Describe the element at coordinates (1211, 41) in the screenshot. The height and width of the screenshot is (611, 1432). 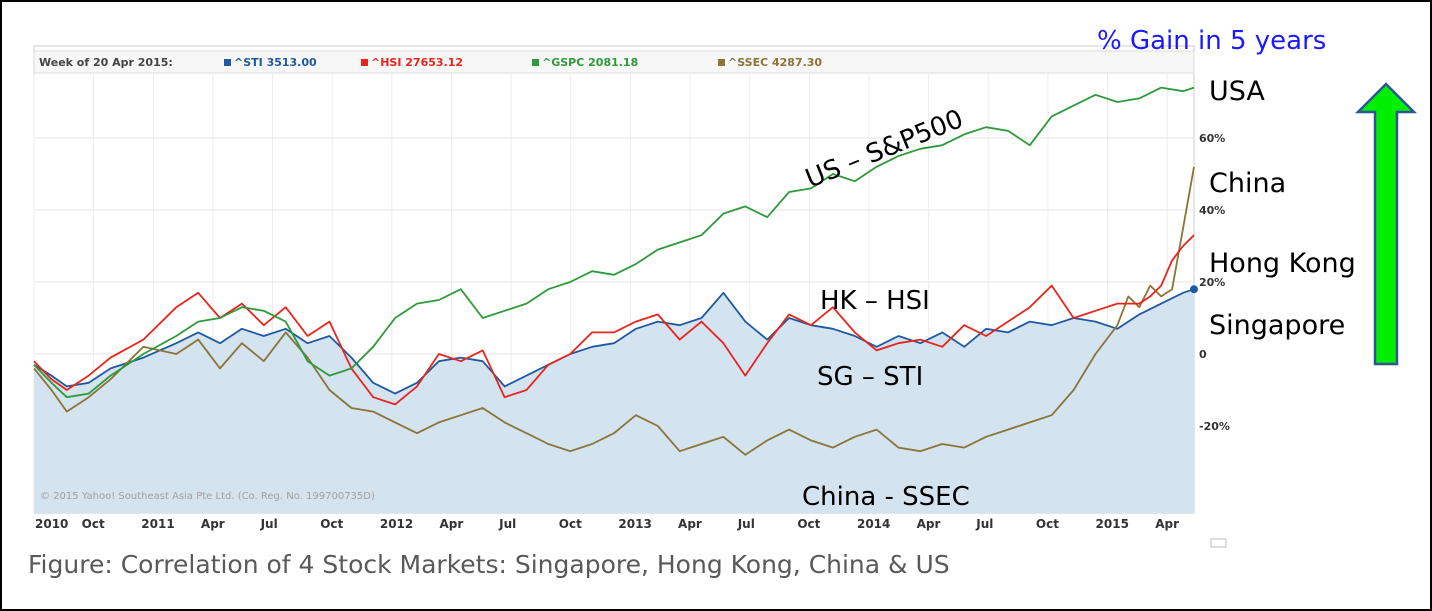
I see `gain-label: % Gain in 5 years` at that location.